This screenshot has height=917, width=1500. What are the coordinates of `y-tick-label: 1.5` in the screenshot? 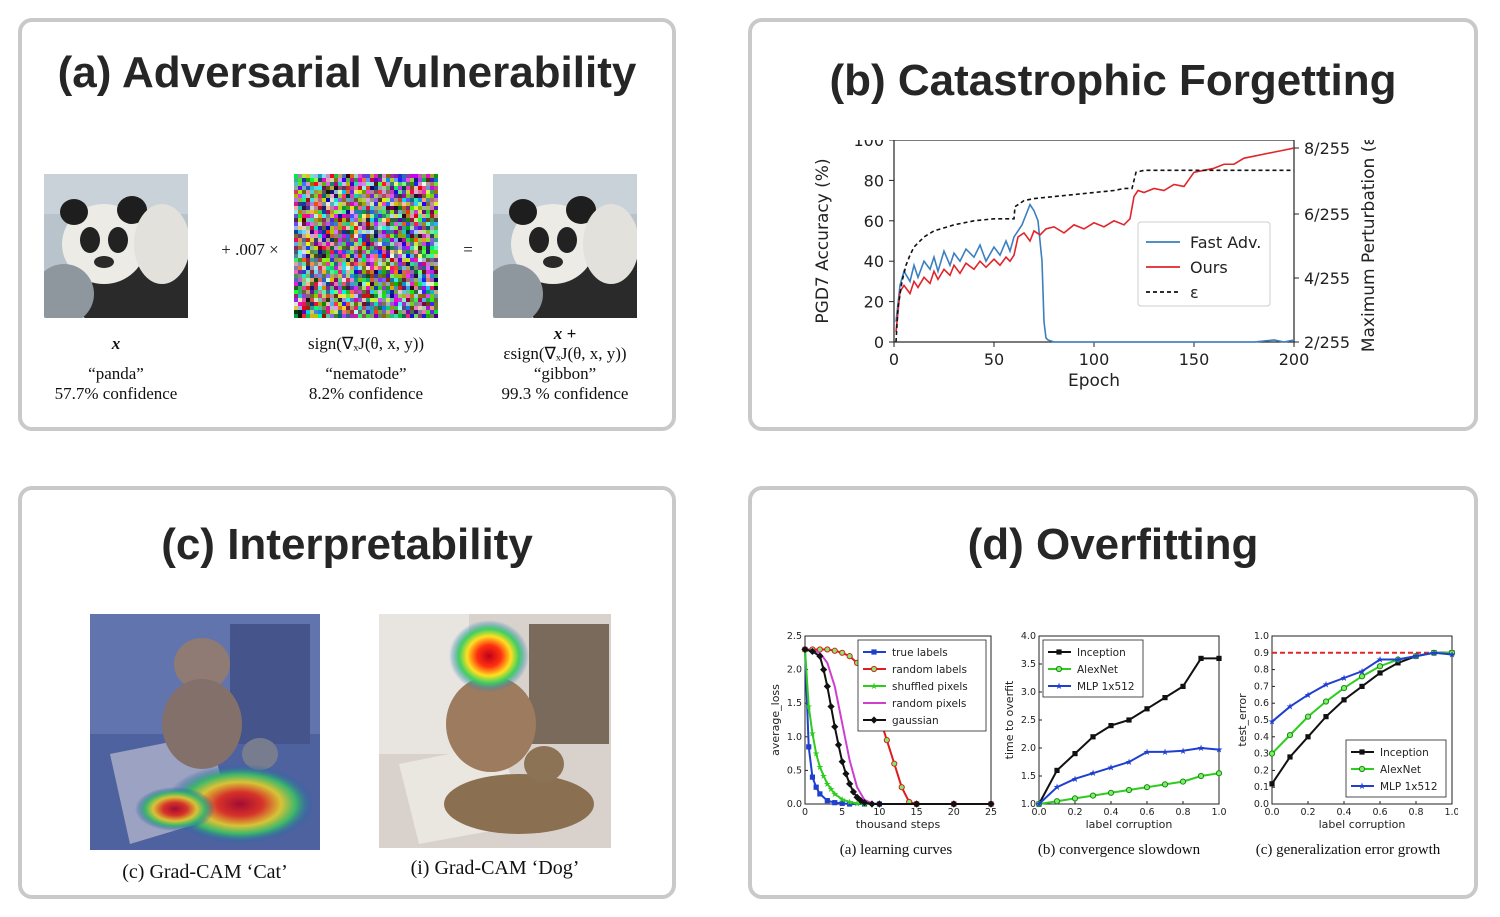 It's located at (794, 703).